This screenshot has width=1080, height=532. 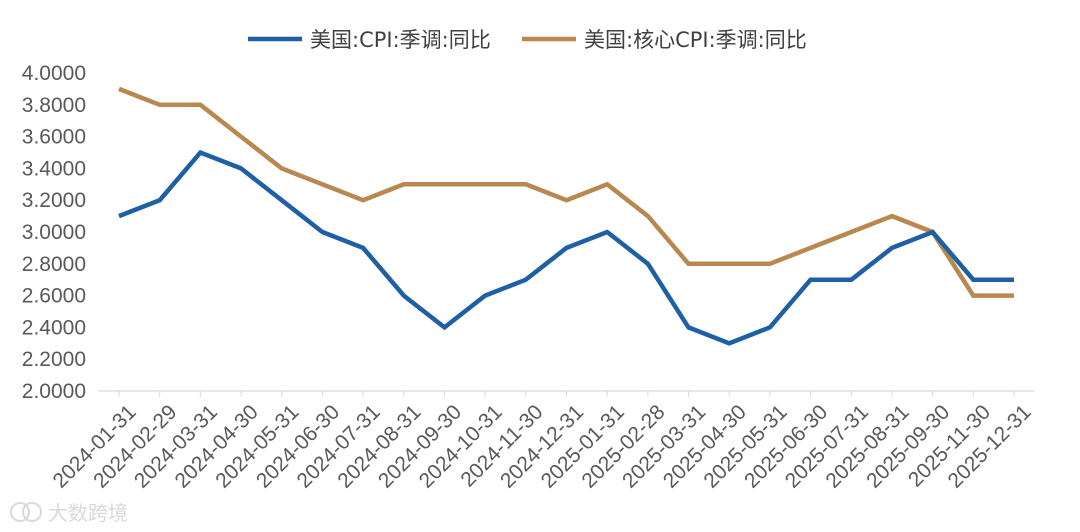 I want to click on y-tick-label: 3.8000, so click(x=54, y=105).